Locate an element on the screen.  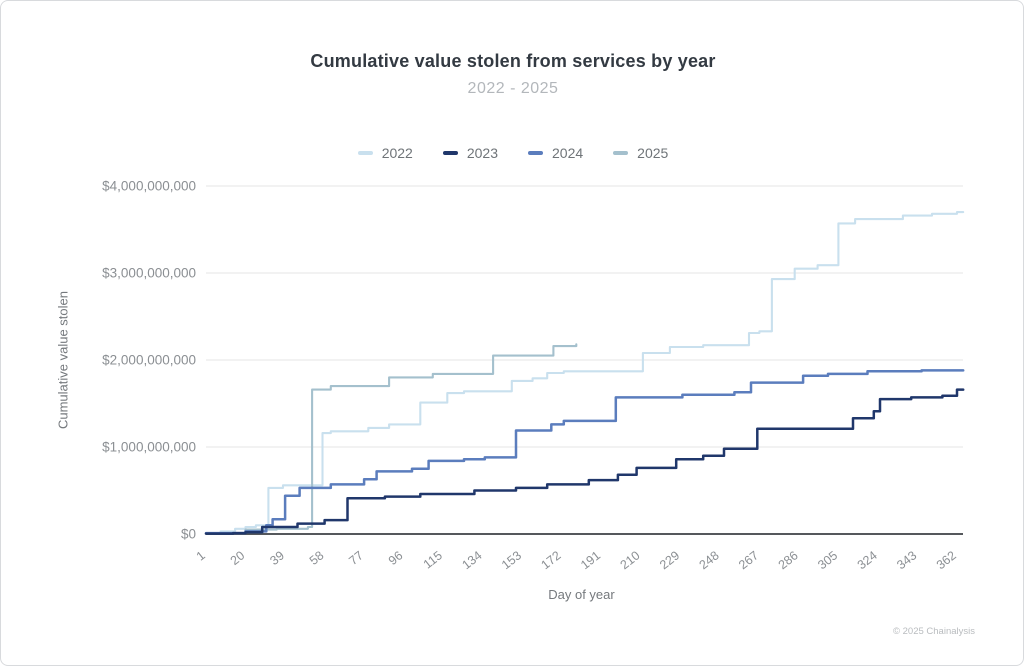
y-tick-label: $3,000,000,000 is located at coordinates (149, 273).